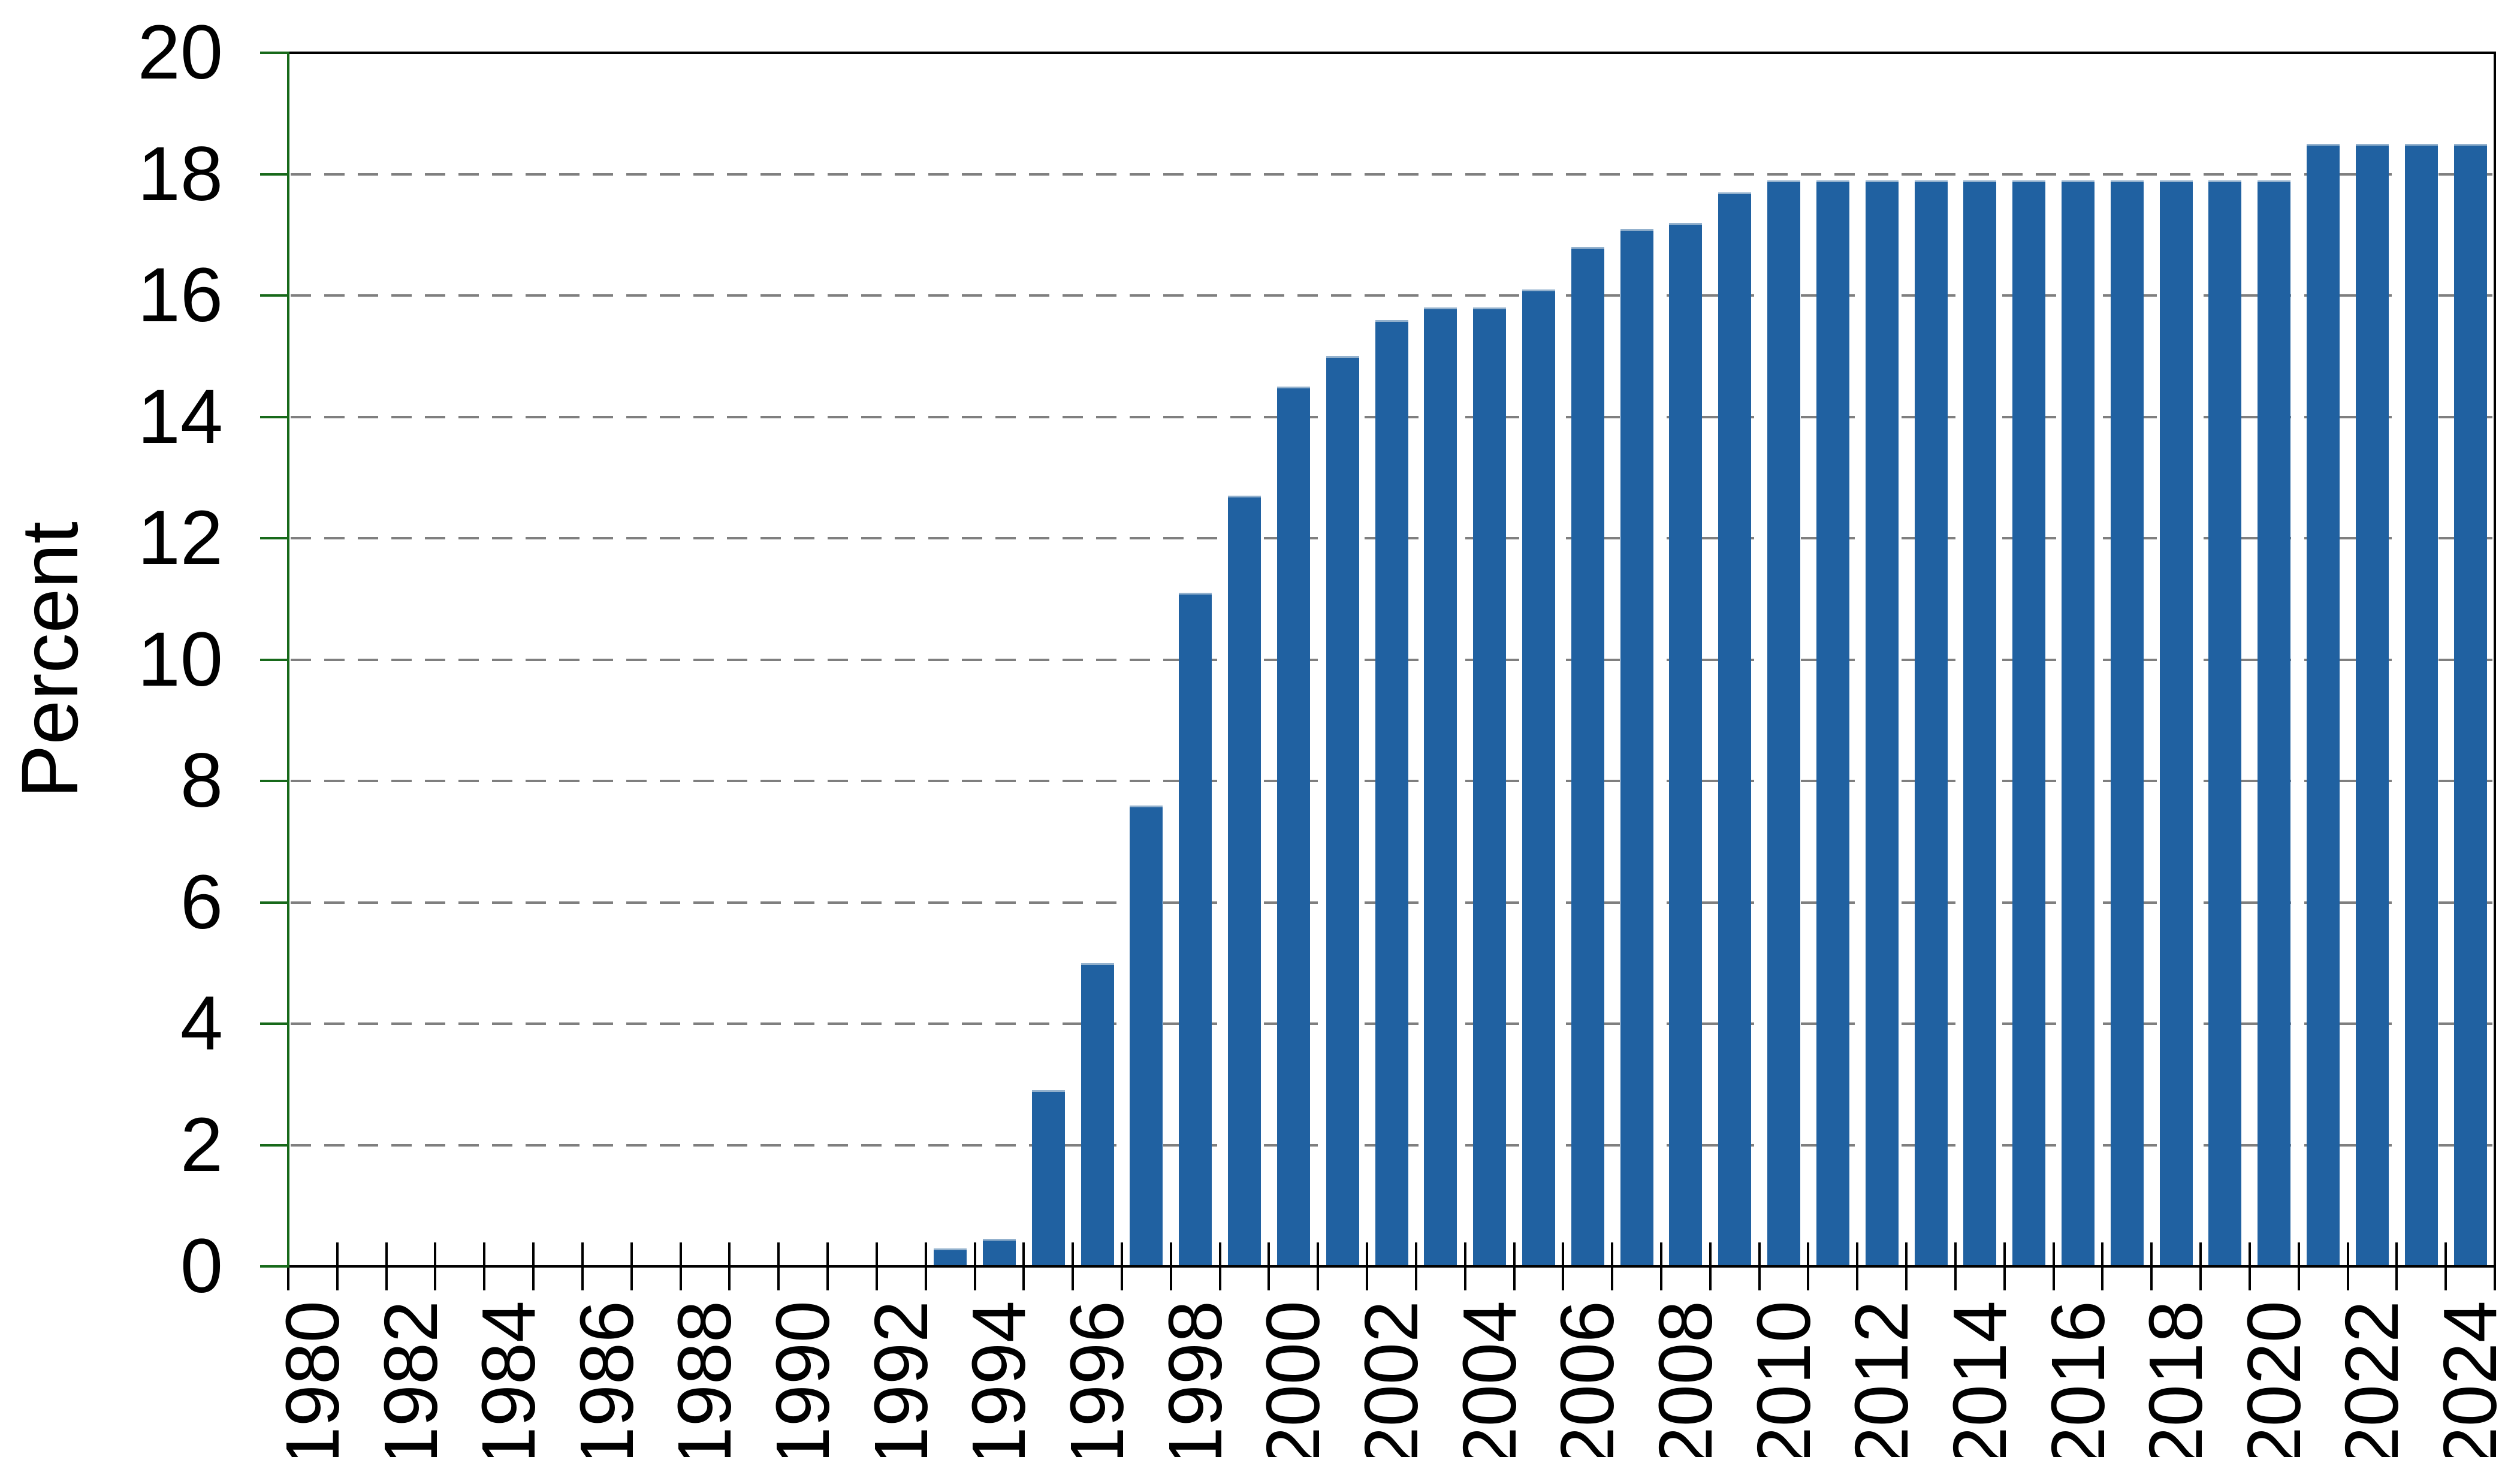 This screenshot has width=2520, height=1457. I want to click on y-tick-label-4: 4, so click(201, 1023).